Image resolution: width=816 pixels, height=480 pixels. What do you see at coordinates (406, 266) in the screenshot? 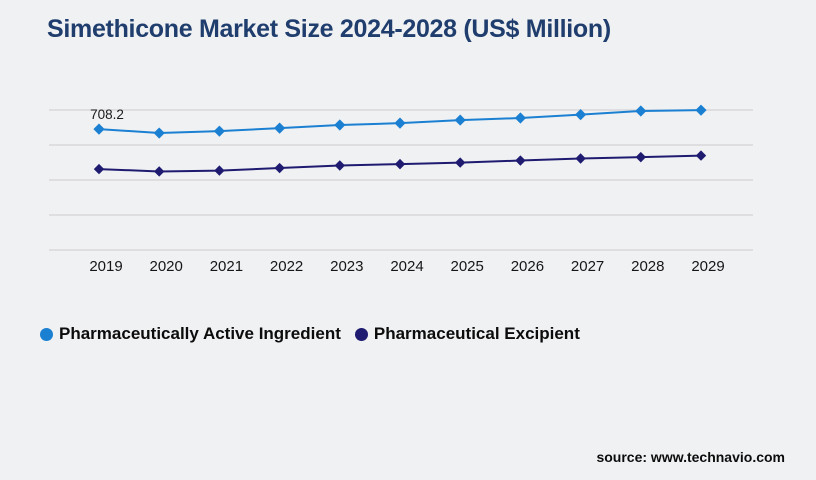
I see `x-tick-label: 2024` at bounding box center [406, 266].